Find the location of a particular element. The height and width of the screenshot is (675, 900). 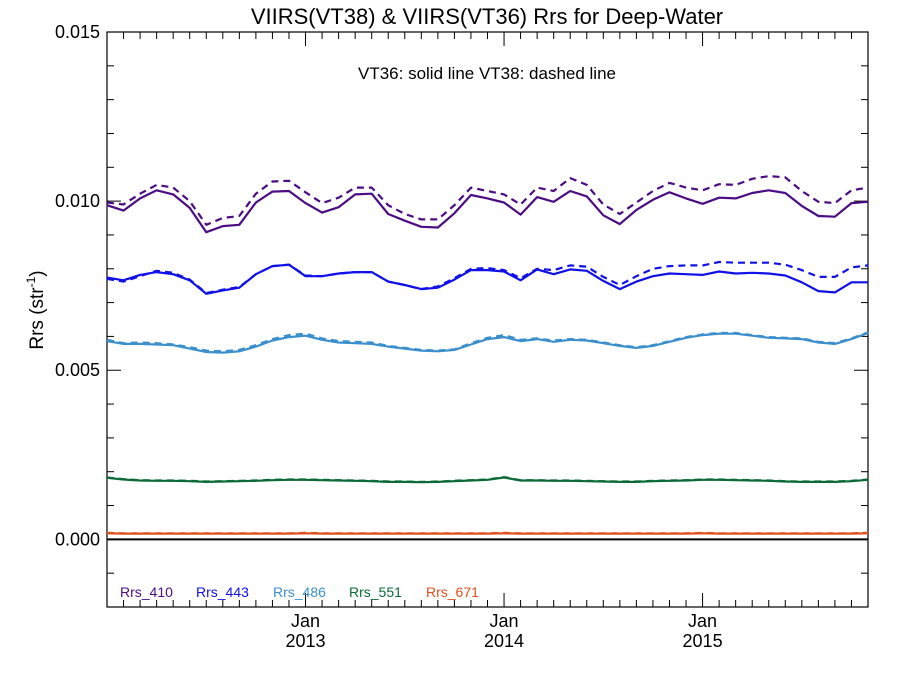

series-line-rrs-443-vt38 is located at coordinates (487, 277).